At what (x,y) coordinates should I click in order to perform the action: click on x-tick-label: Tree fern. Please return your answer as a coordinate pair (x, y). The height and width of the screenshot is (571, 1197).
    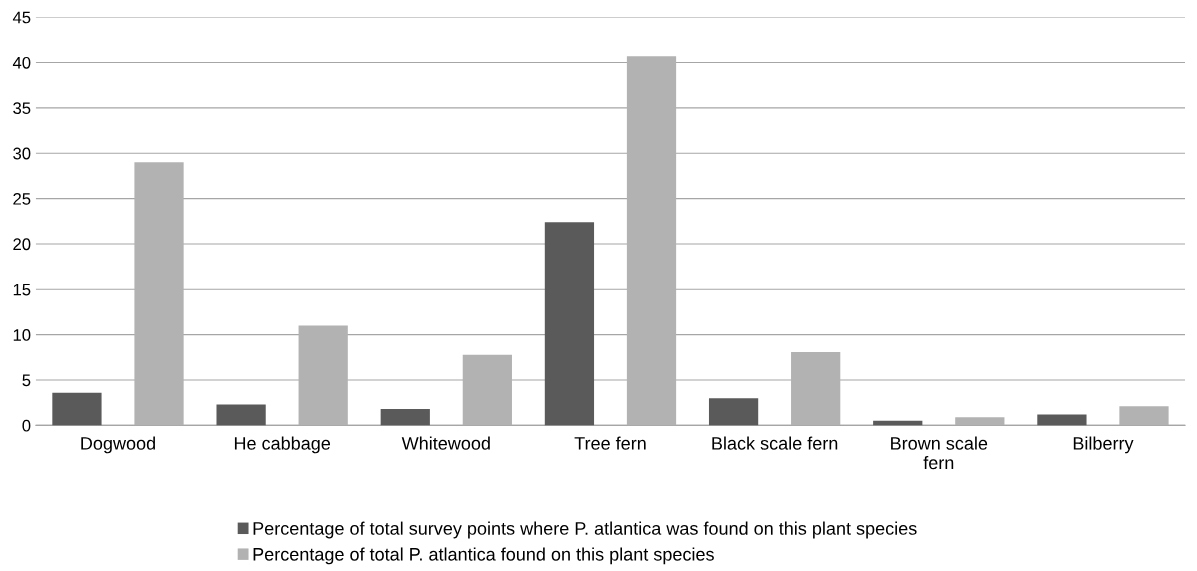
    Looking at the image, I should click on (610, 443).